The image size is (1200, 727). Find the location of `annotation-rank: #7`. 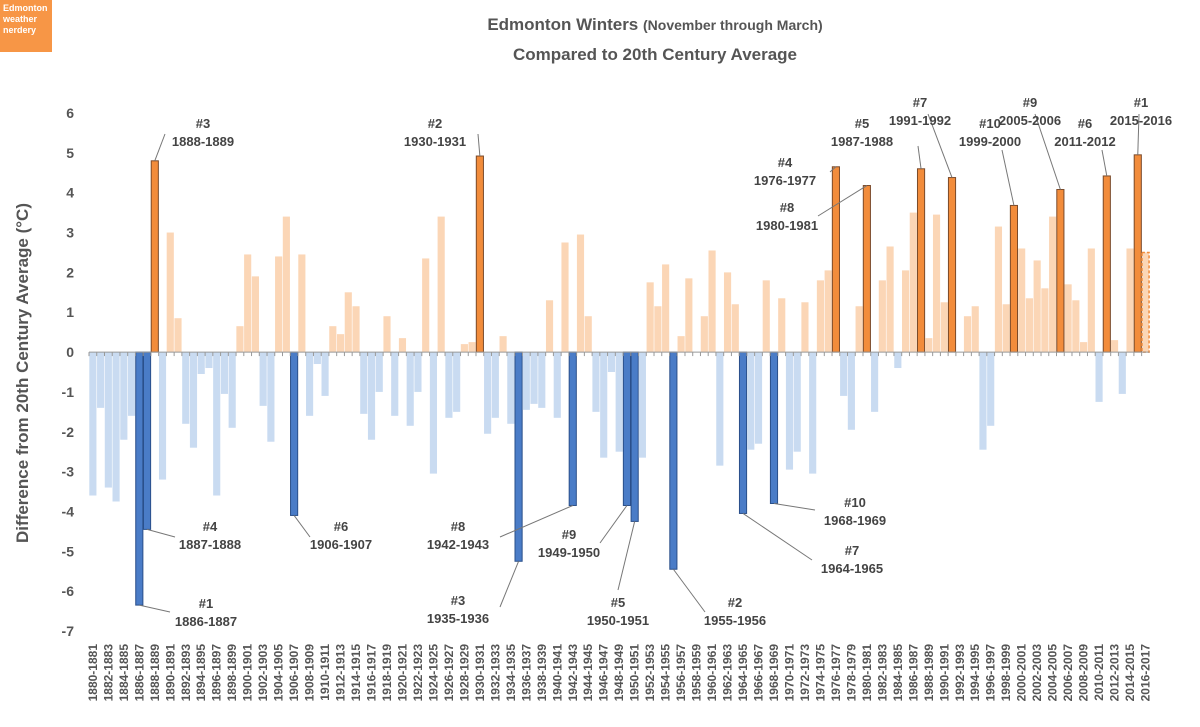

annotation-rank: #7 is located at coordinates (852, 550).